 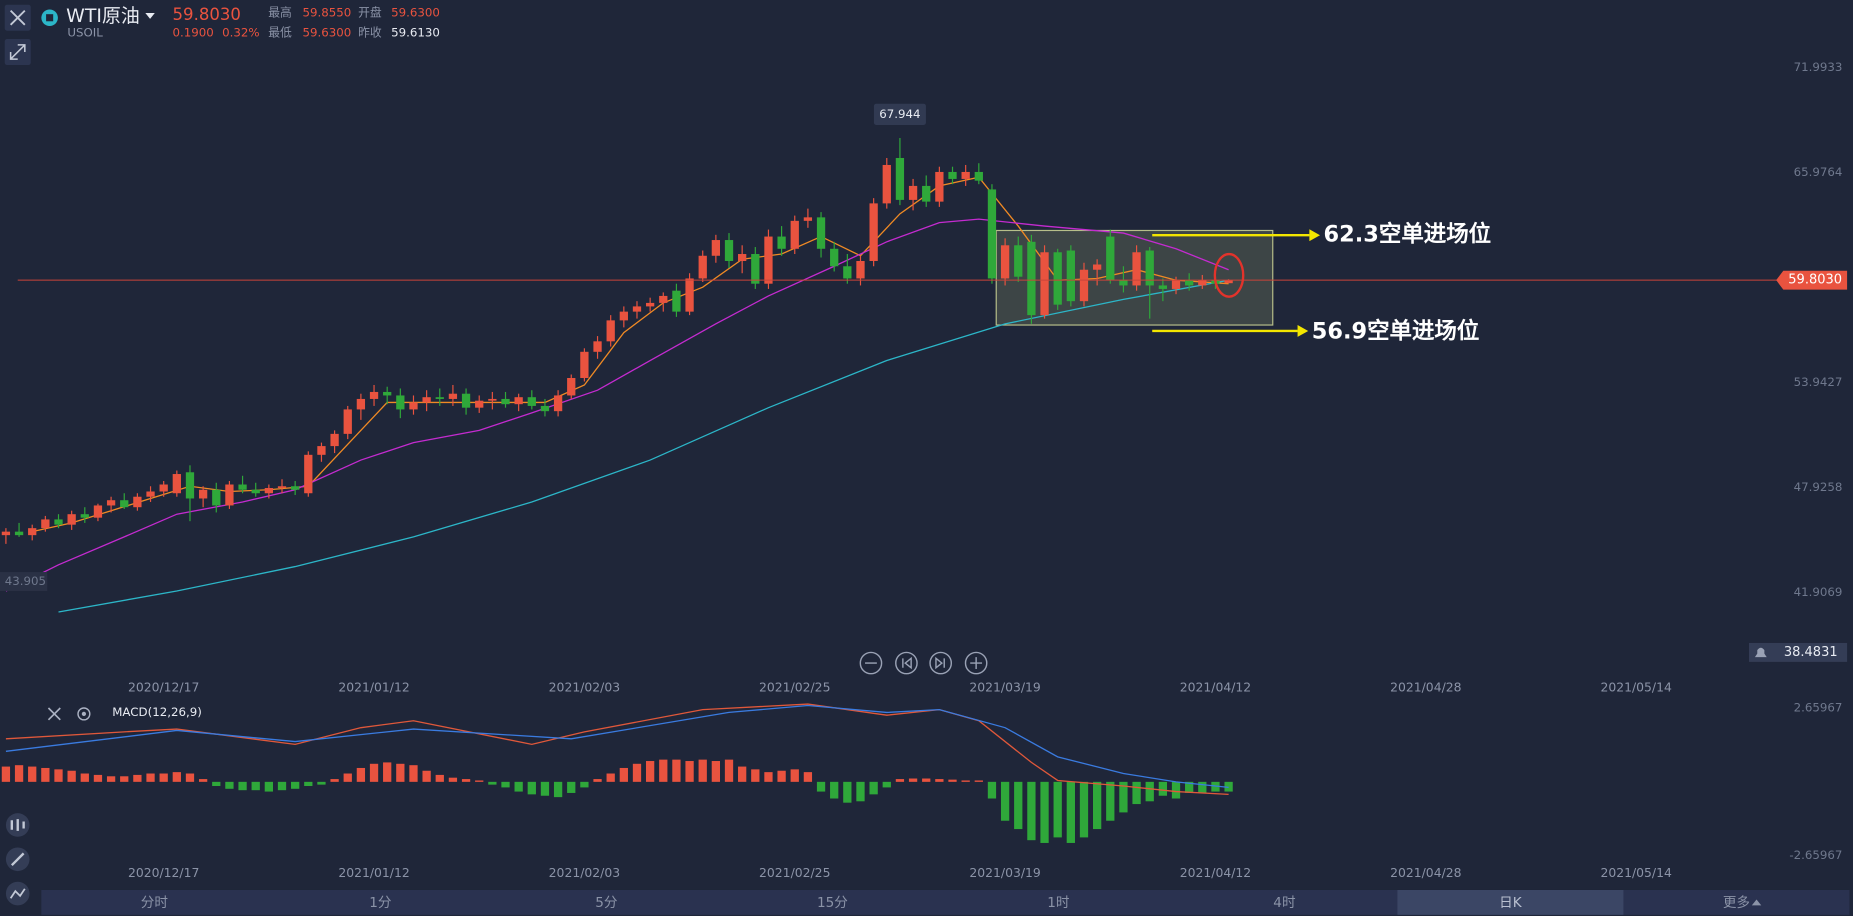 What do you see at coordinates (923, 663) in the screenshot?
I see `zoom-controls` at bounding box center [923, 663].